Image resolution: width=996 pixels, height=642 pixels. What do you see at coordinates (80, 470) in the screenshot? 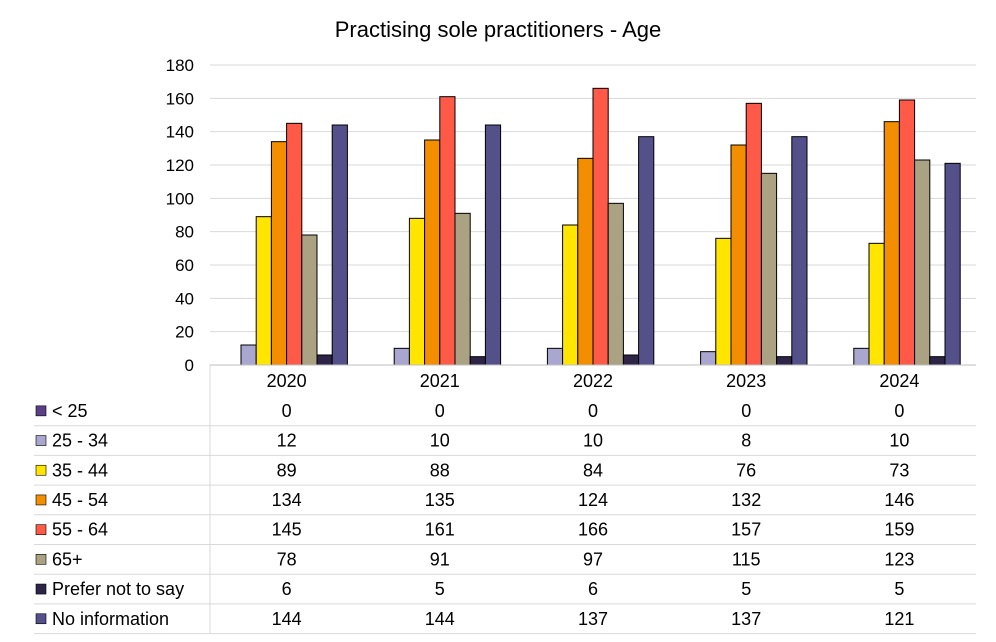
I see `legend-label: 35 - 44` at bounding box center [80, 470].